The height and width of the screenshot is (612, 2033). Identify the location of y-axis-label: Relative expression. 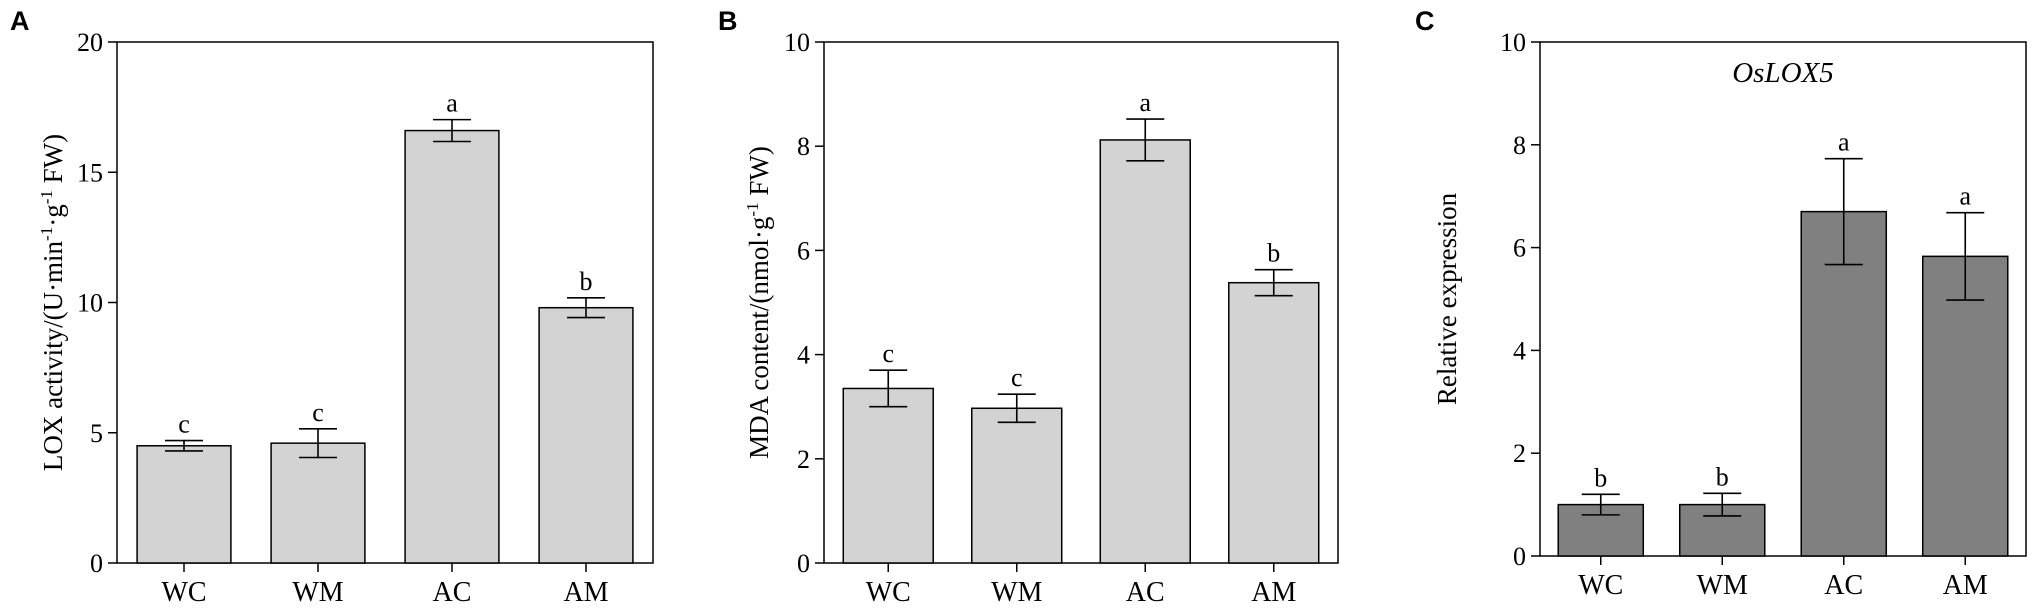
(1447, 298).